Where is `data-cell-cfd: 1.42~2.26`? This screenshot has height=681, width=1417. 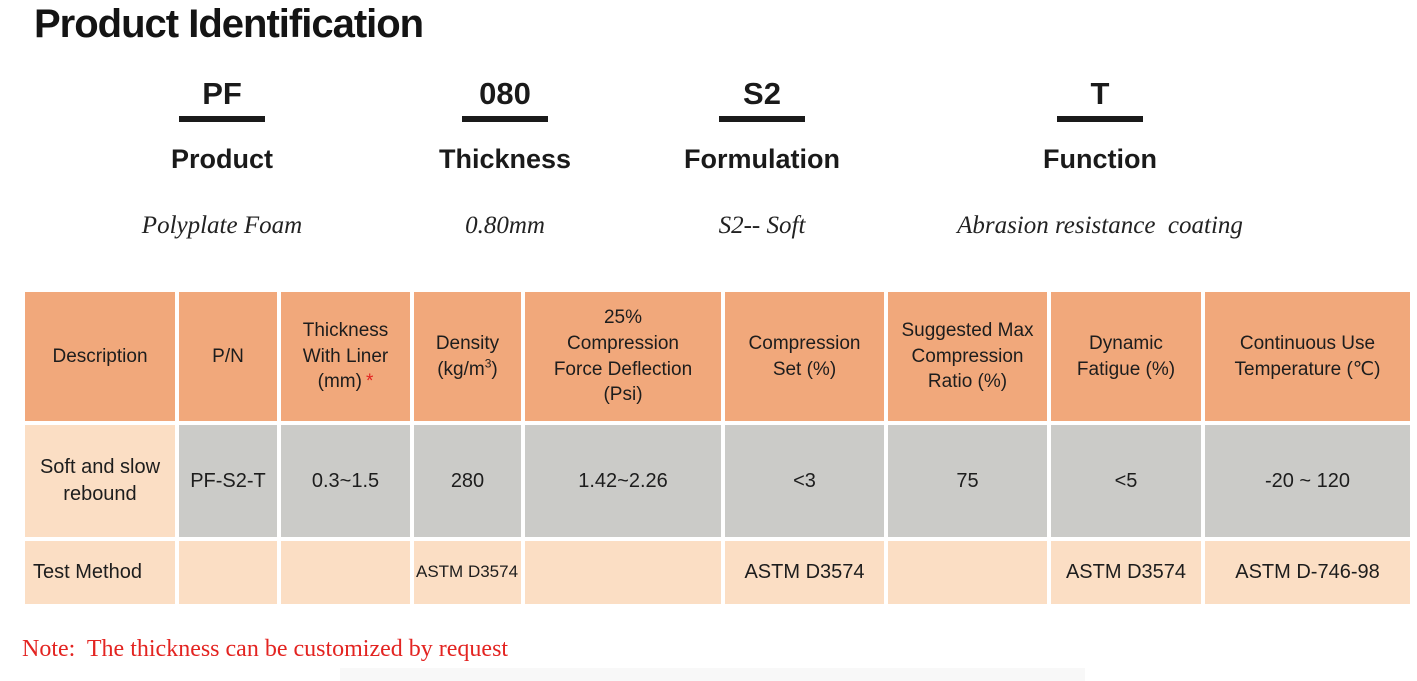 data-cell-cfd: 1.42~2.26 is located at coordinates (623, 481).